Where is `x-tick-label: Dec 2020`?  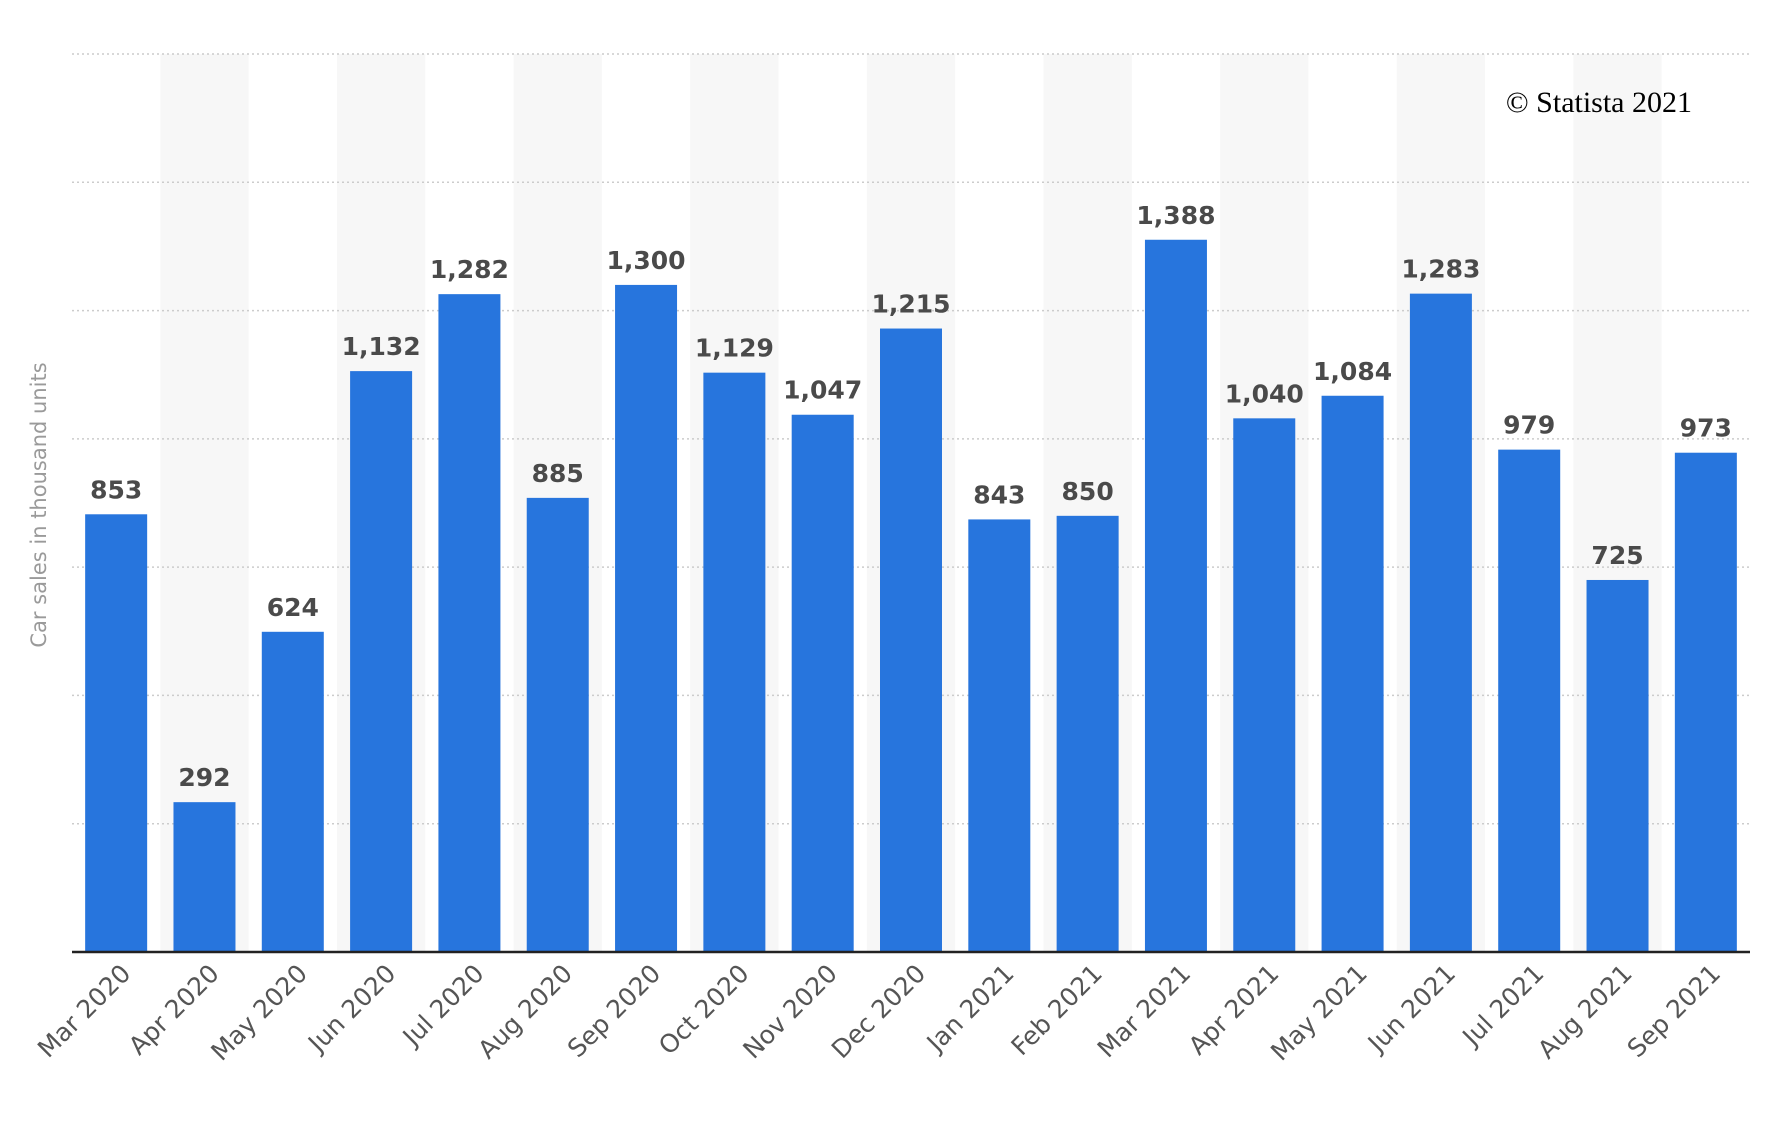
x-tick-label: Dec 2020 is located at coordinates (878, 1011).